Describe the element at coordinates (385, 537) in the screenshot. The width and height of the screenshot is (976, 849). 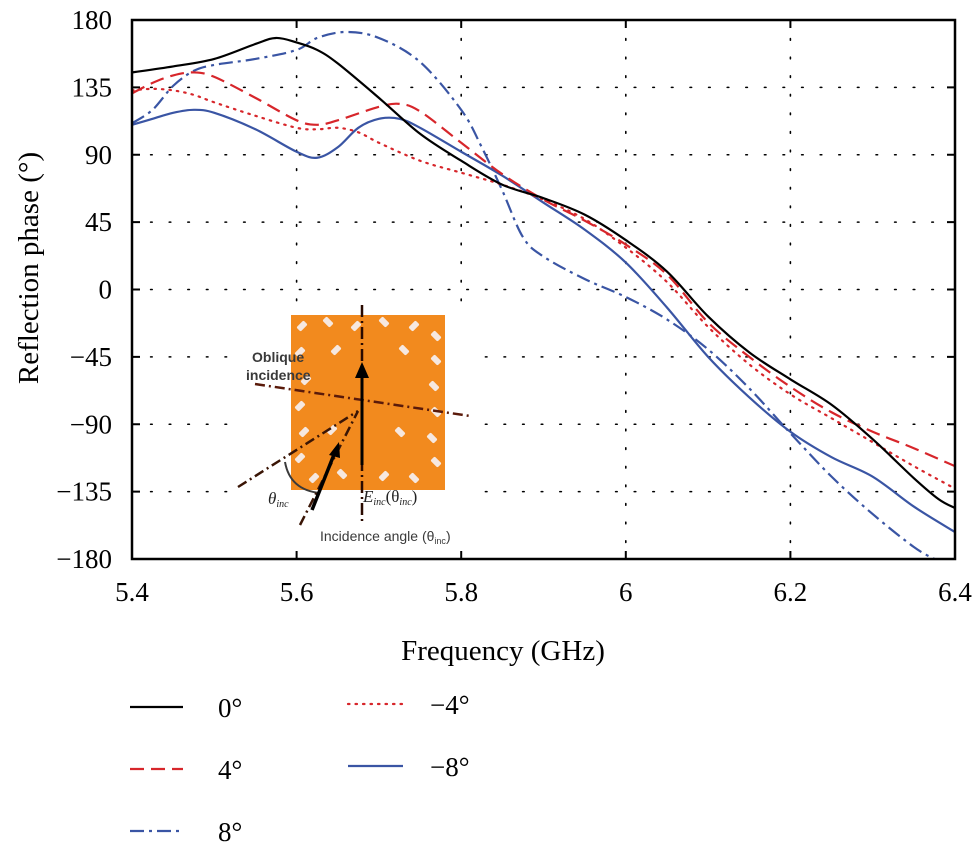
I see `inset-caption: Incidence angle (θinc)` at that location.